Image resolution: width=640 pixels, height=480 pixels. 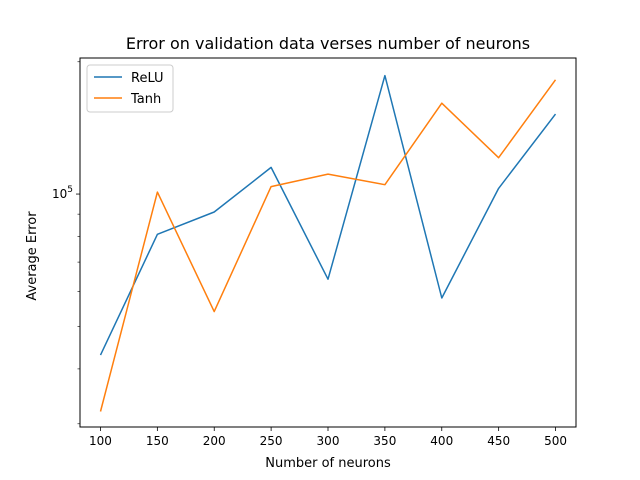 I want to click on x-tick-label: 300, so click(x=328, y=441).